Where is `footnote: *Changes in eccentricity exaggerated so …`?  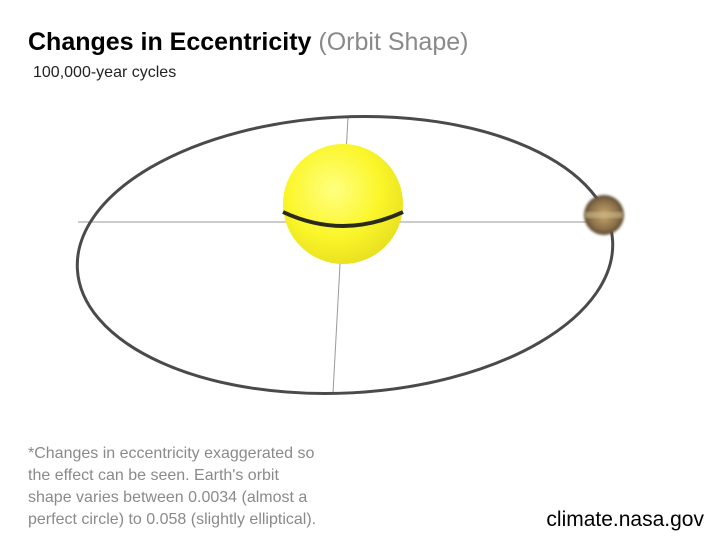 footnote: *Changes in eccentricity exaggerated so … is located at coordinates (172, 487).